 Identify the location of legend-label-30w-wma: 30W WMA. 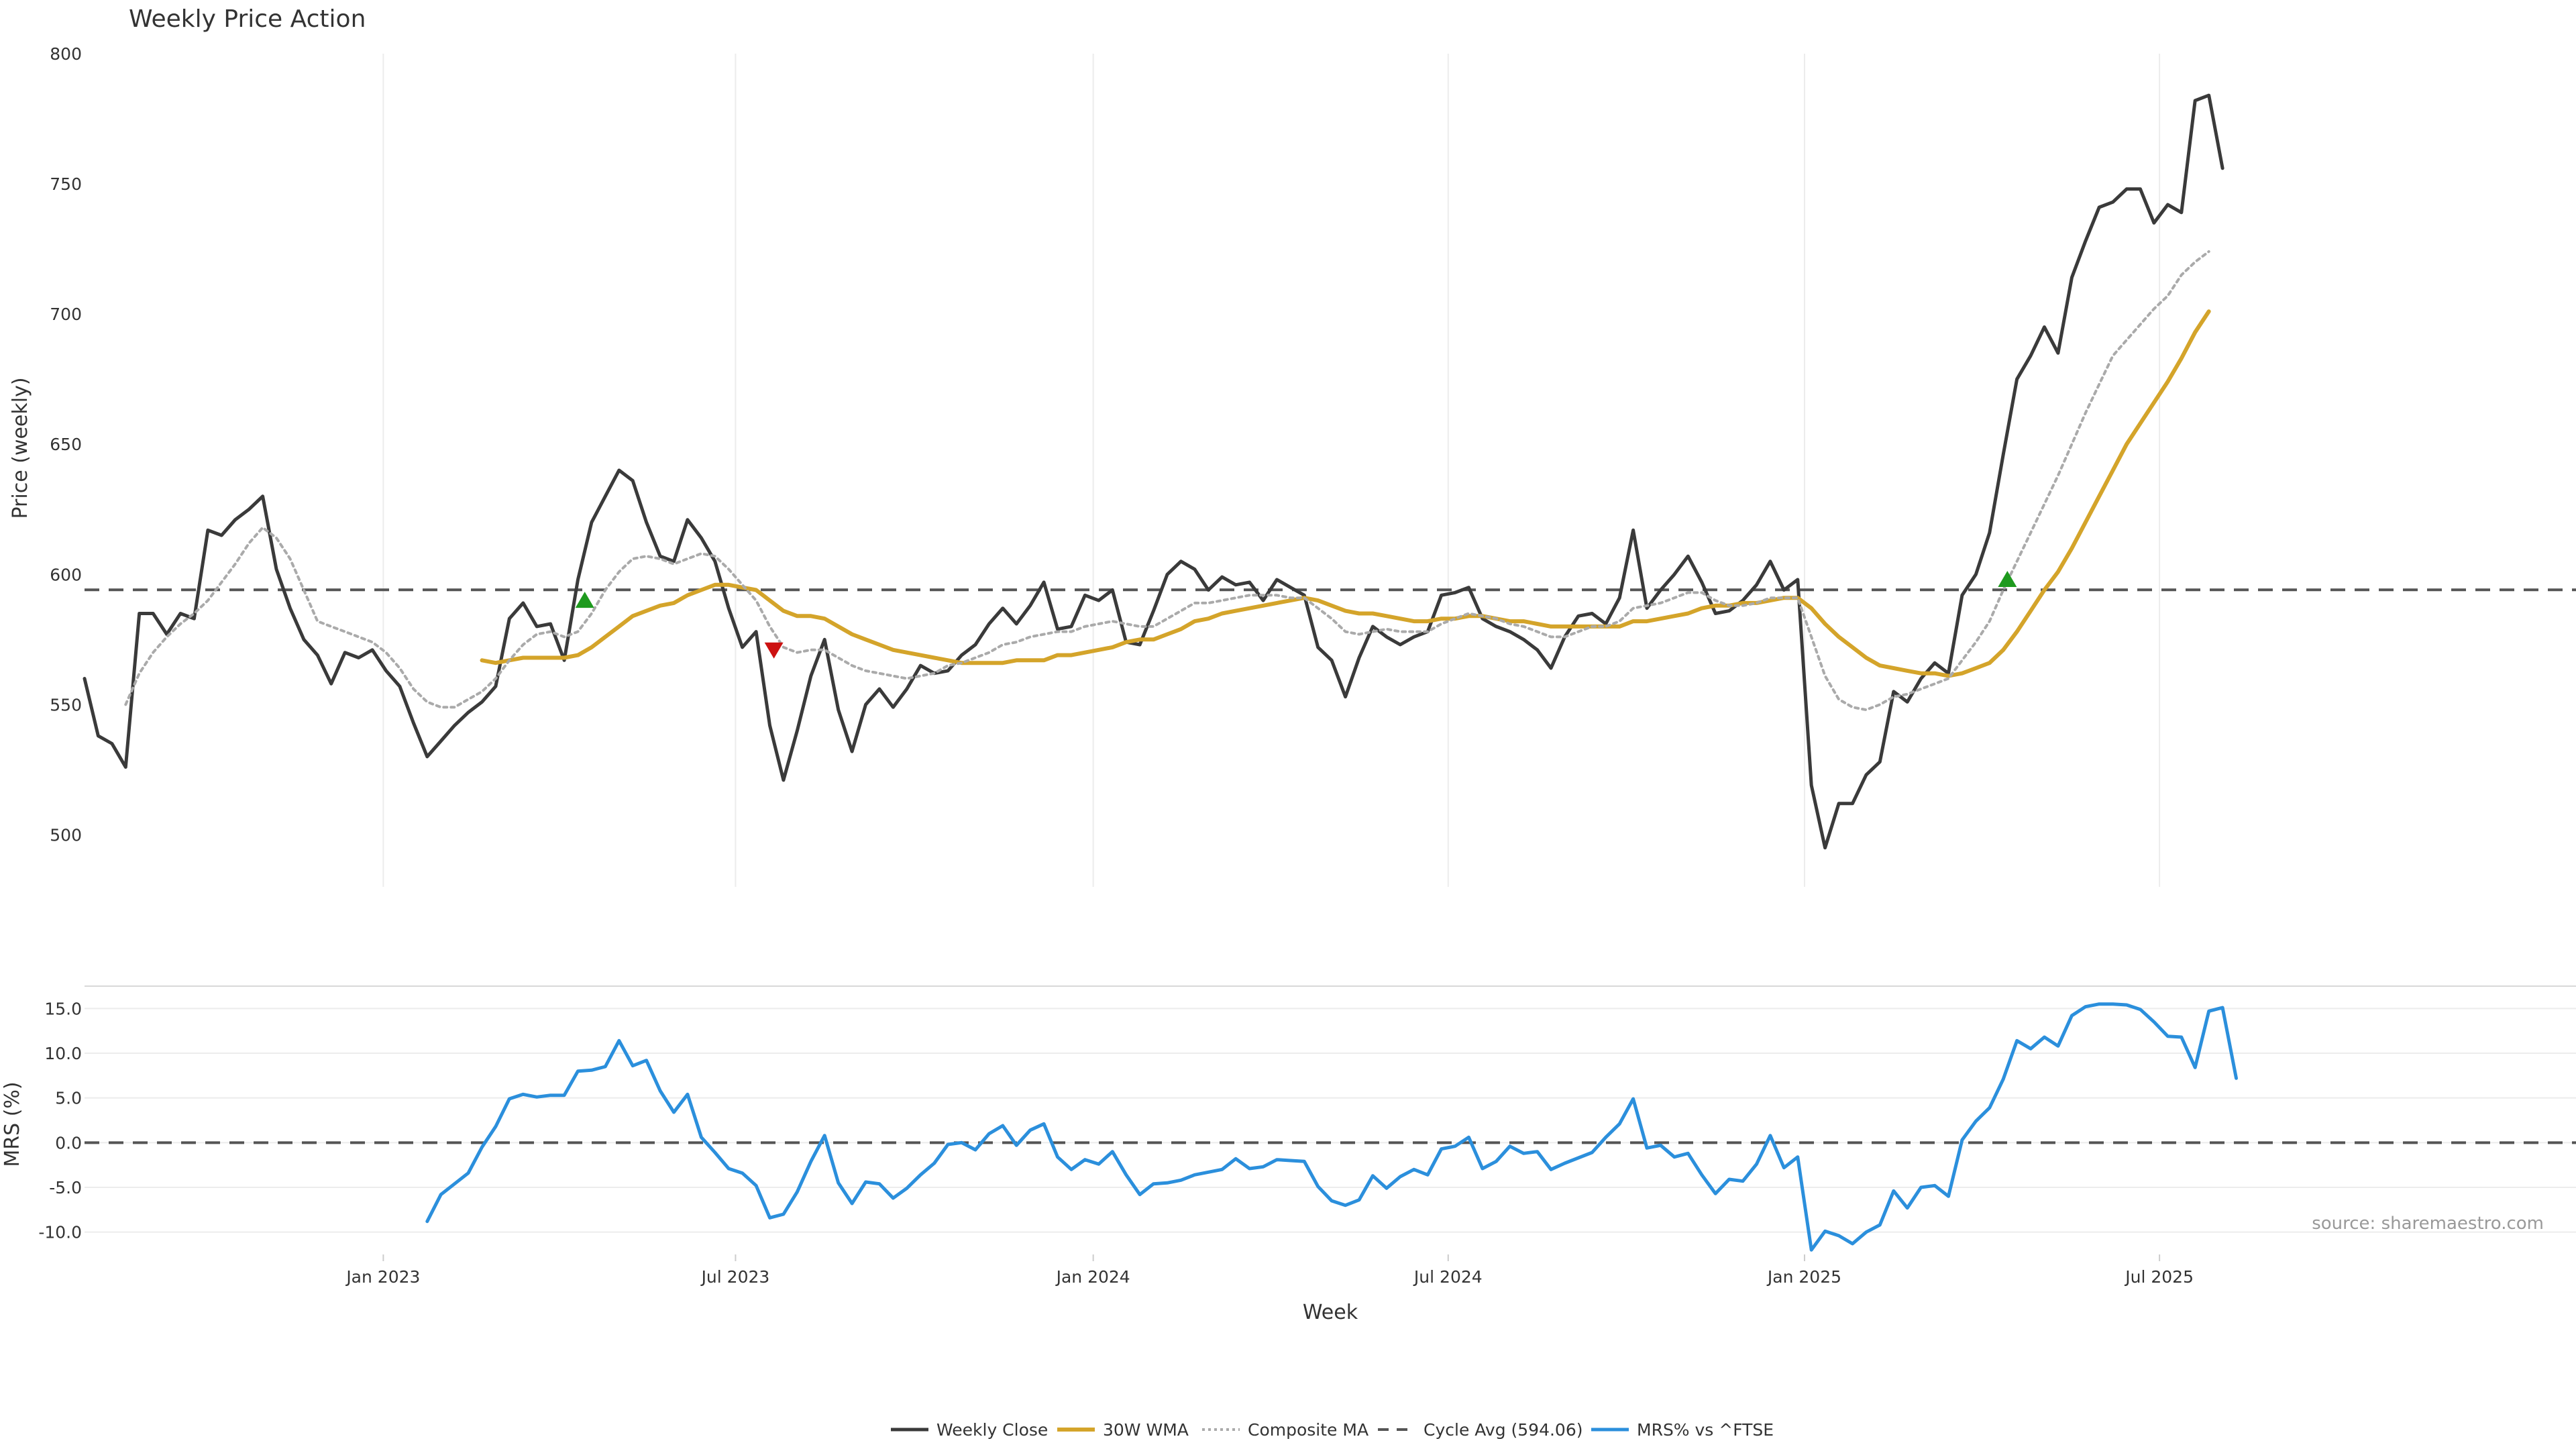
(1146, 1430).